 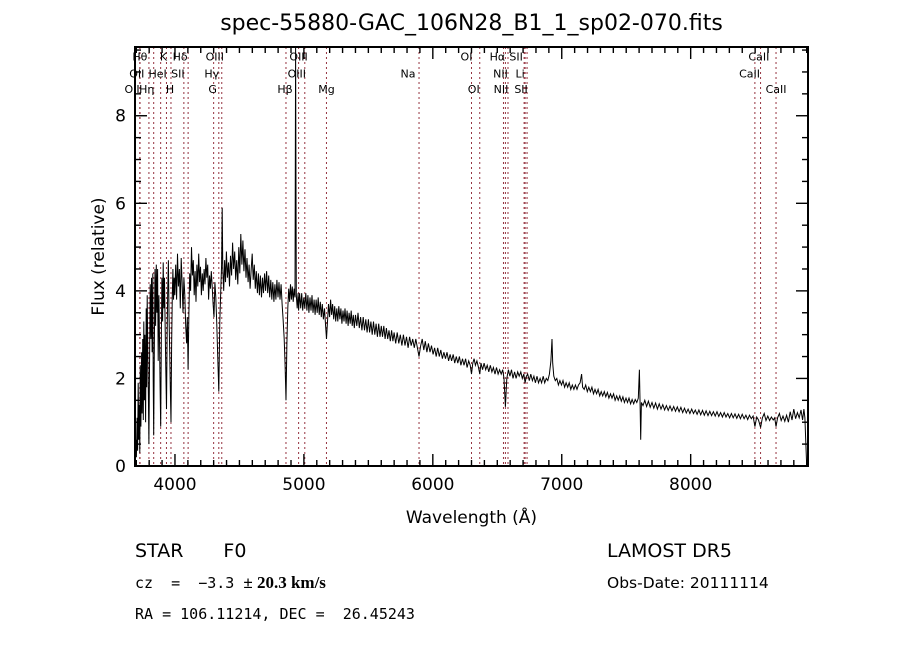 I want to click on svg-text: H, so click(x=170, y=89).